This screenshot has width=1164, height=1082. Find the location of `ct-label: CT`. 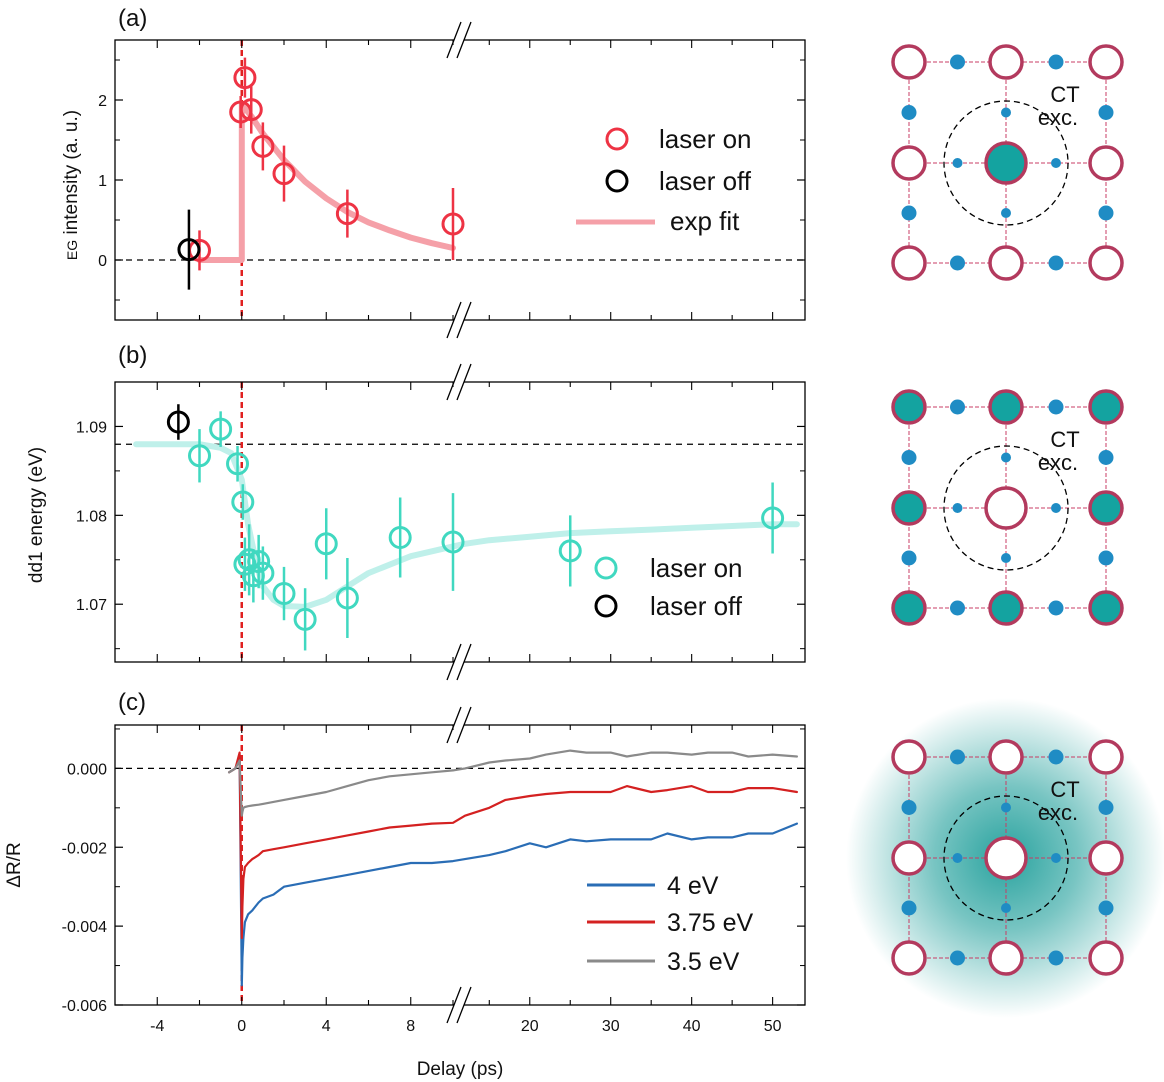

ct-label: CT is located at coordinates (1064, 439).